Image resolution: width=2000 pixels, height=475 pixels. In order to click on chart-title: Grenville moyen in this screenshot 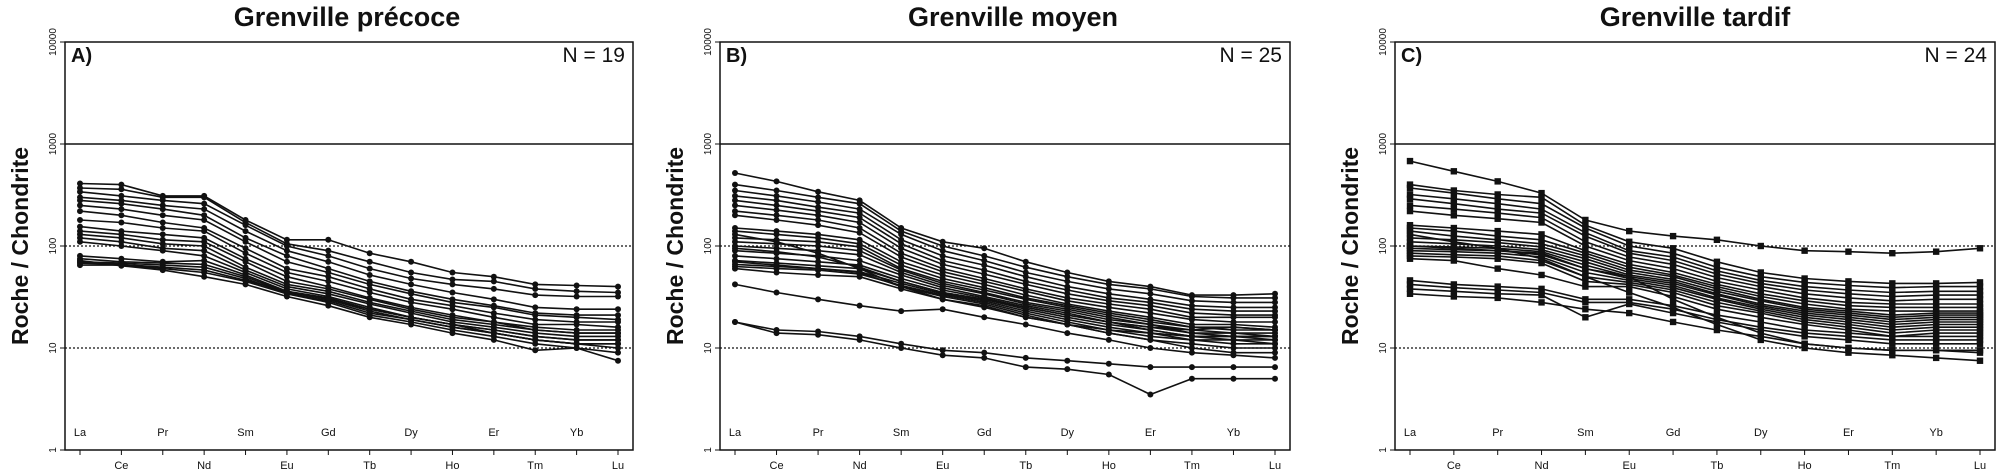, I will do `click(1013, 17)`.